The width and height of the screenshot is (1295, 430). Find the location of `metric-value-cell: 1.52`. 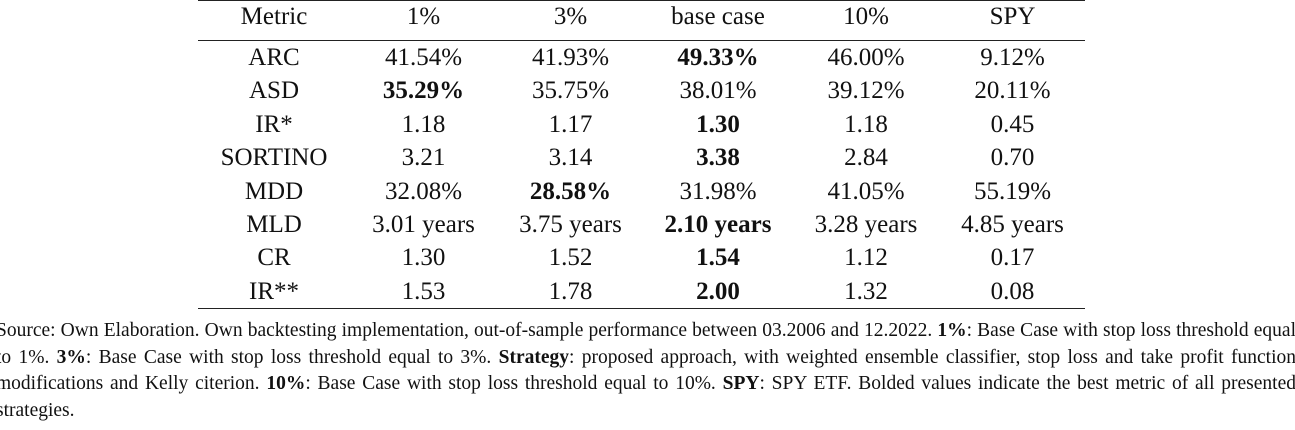

metric-value-cell: 1.52 is located at coordinates (570, 258).